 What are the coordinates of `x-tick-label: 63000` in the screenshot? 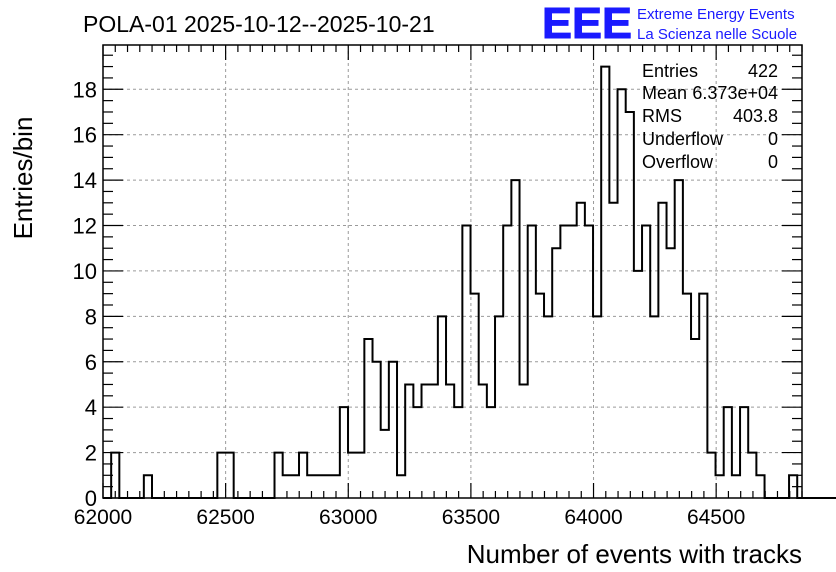 It's located at (348, 517).